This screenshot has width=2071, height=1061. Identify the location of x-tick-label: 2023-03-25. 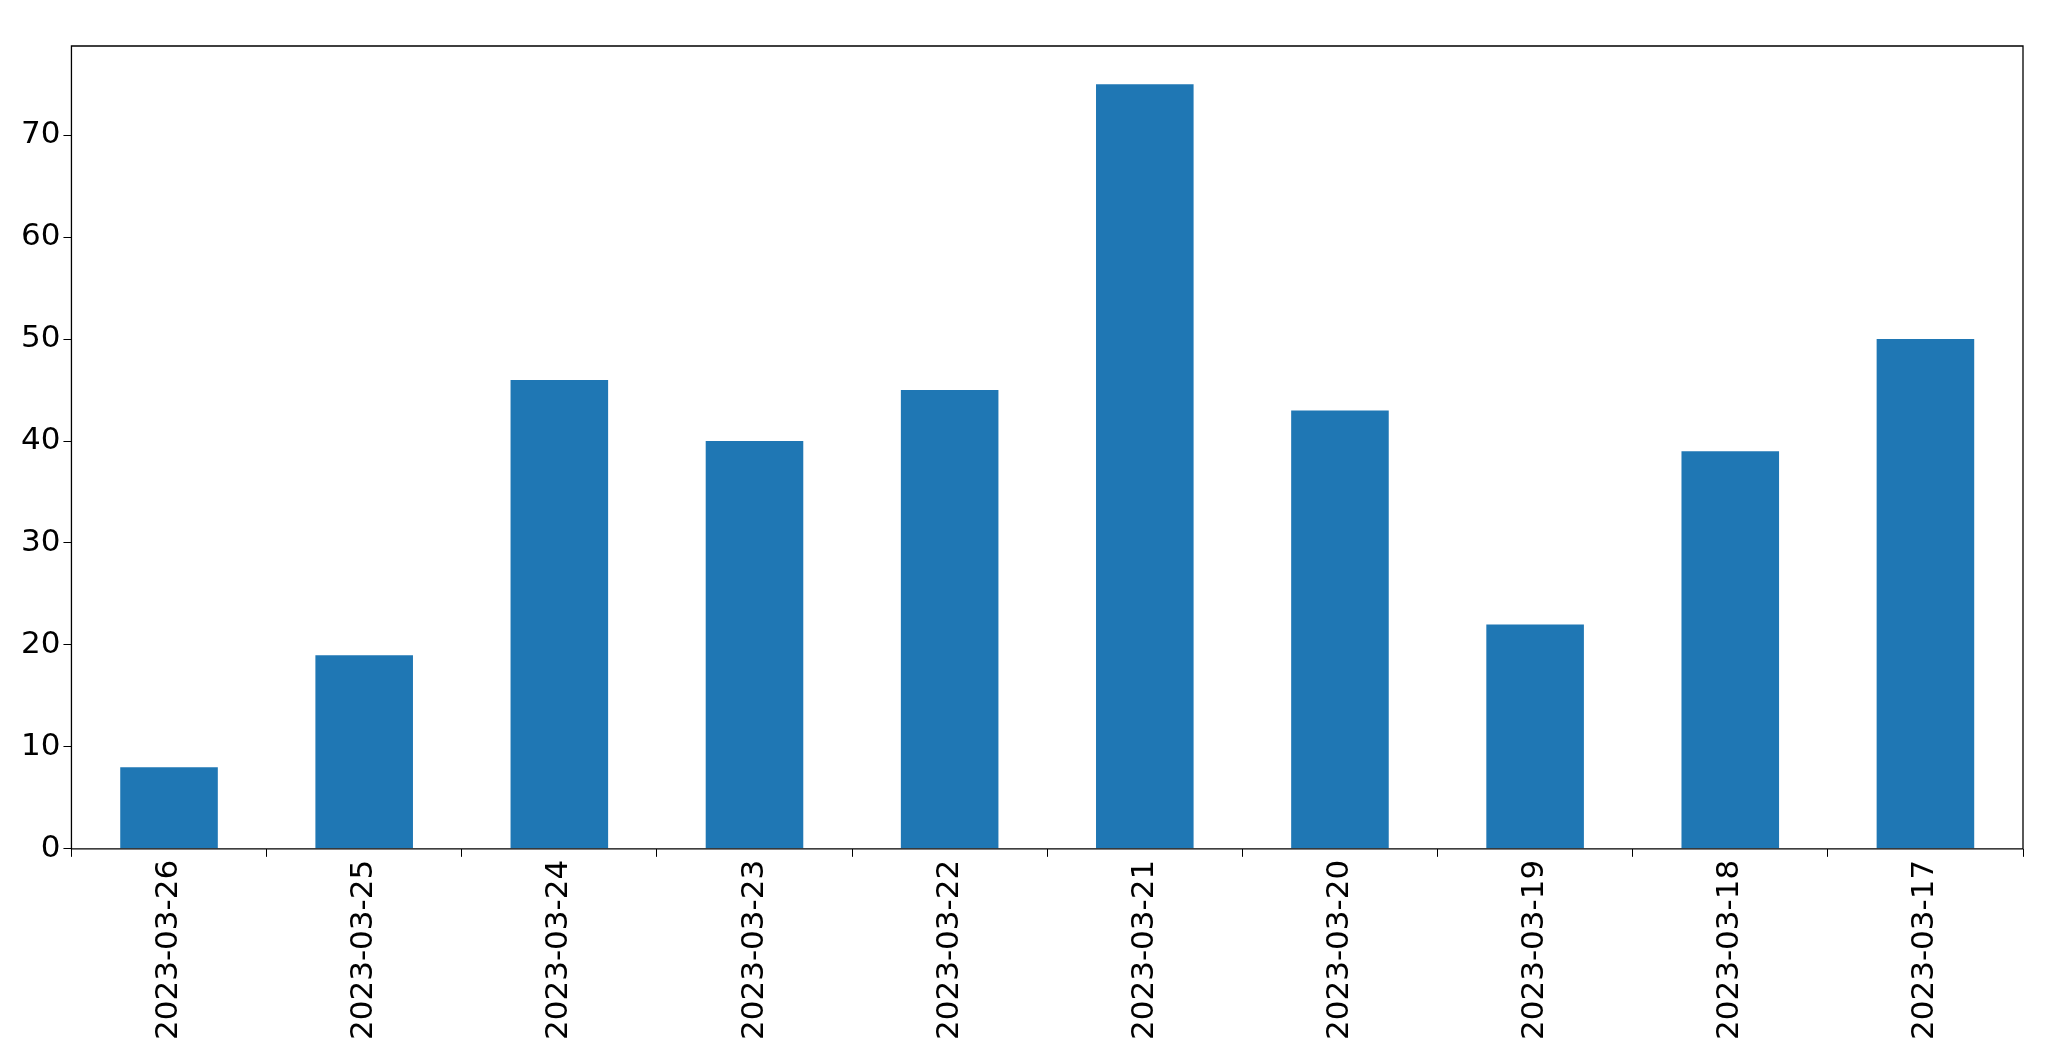
(361, 950).